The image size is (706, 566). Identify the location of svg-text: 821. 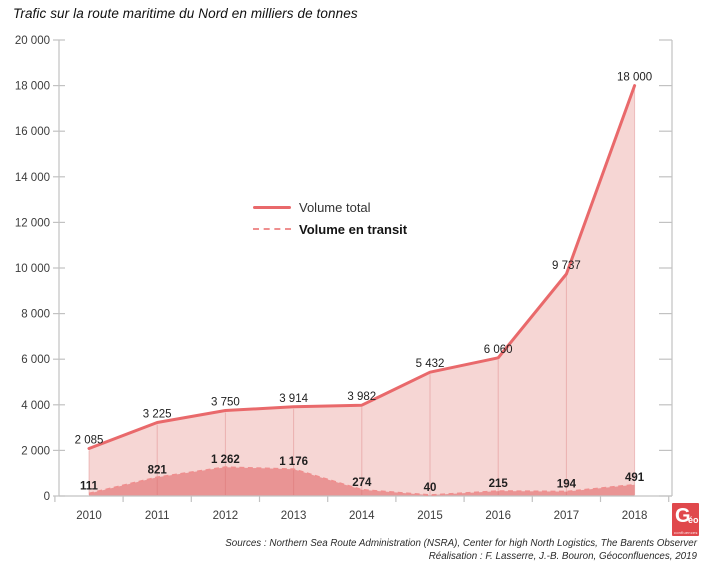
(158, 470).